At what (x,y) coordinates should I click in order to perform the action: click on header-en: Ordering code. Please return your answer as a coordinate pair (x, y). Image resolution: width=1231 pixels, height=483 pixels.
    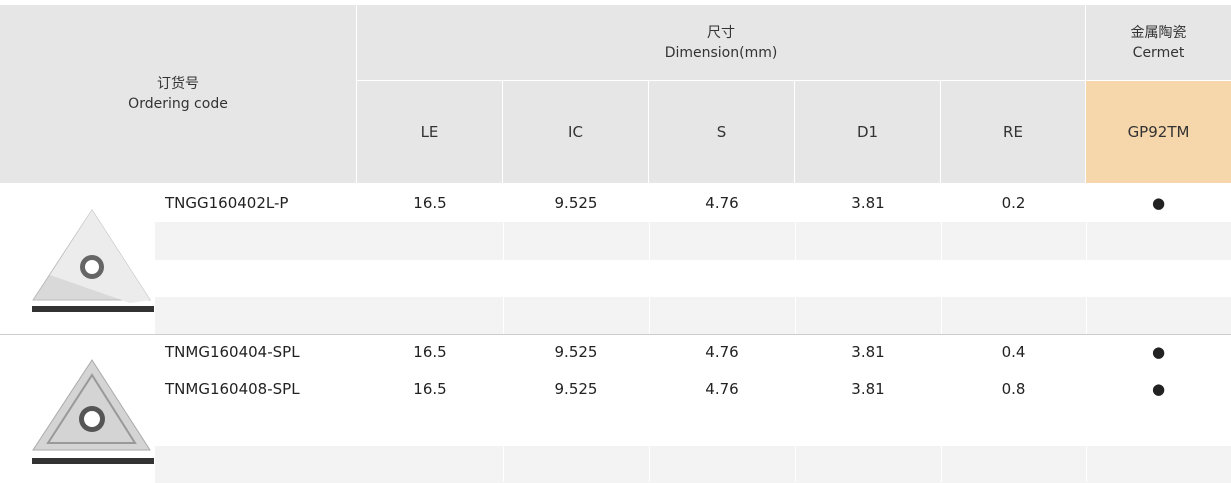
    Looking at the image, I should click on (178, 104).